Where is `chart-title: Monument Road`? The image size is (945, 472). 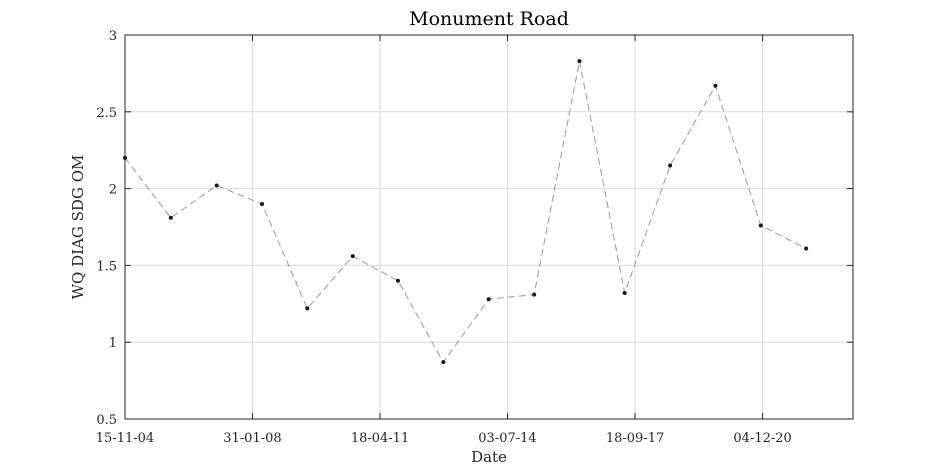
chart-title: Monument Road is located at coordinates (489, 19).